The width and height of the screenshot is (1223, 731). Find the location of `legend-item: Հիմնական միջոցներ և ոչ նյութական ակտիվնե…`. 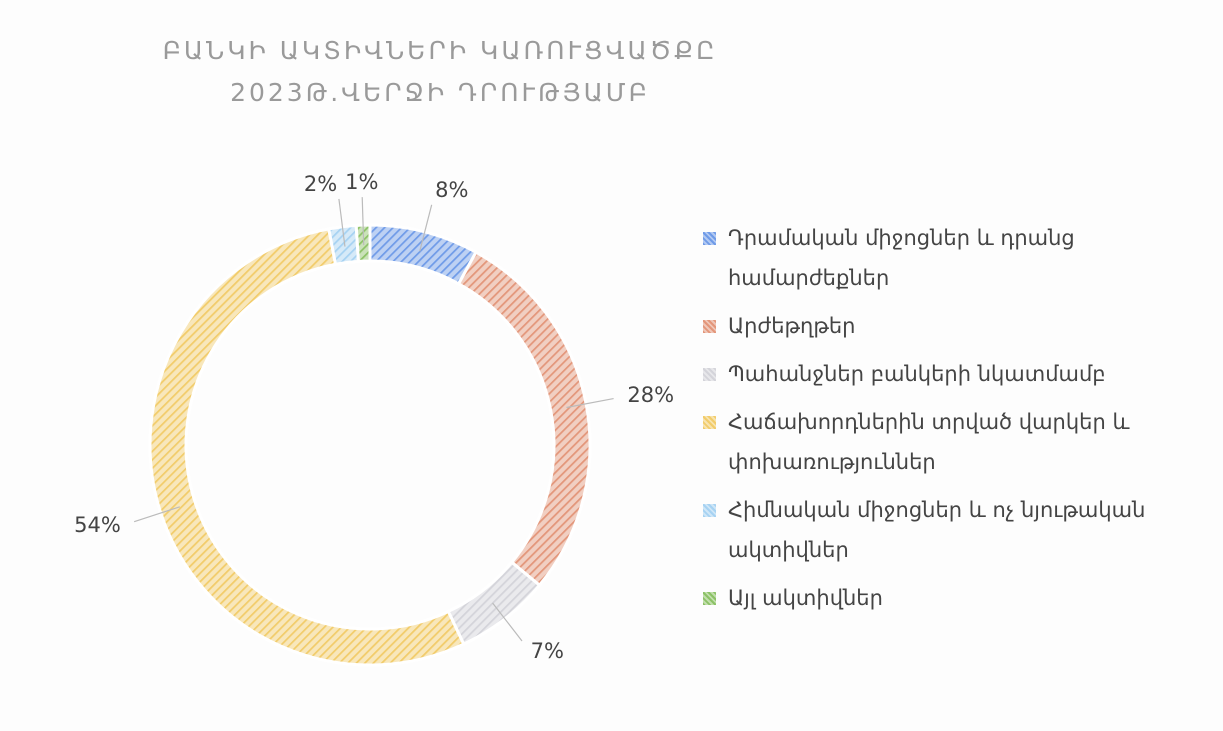

legend-item: Հիմնական միջոցներ և ոչ նյութական ակտիվնե… is located at coordinates (938, 530).